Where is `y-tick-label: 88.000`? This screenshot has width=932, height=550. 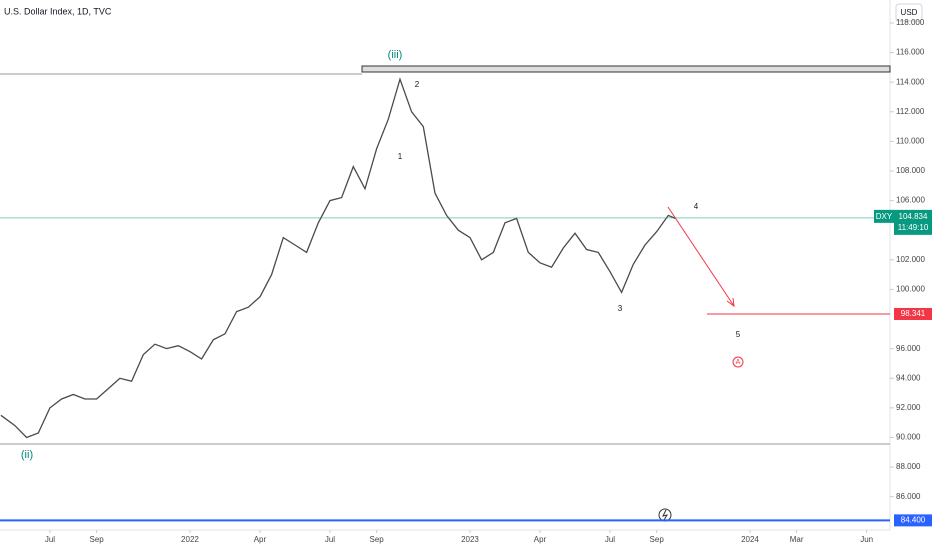
y-tick-label: 88.000 is located at coordinates (908, 466).